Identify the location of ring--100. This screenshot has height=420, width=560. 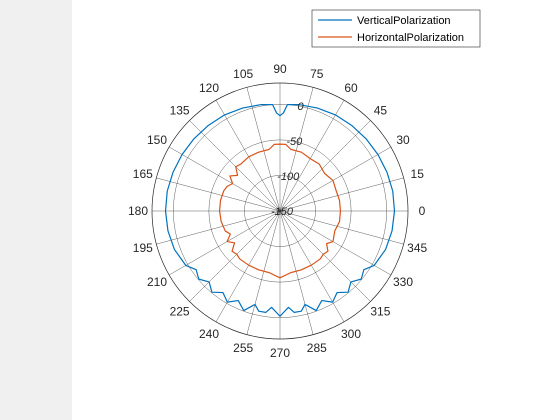
(280, 211).